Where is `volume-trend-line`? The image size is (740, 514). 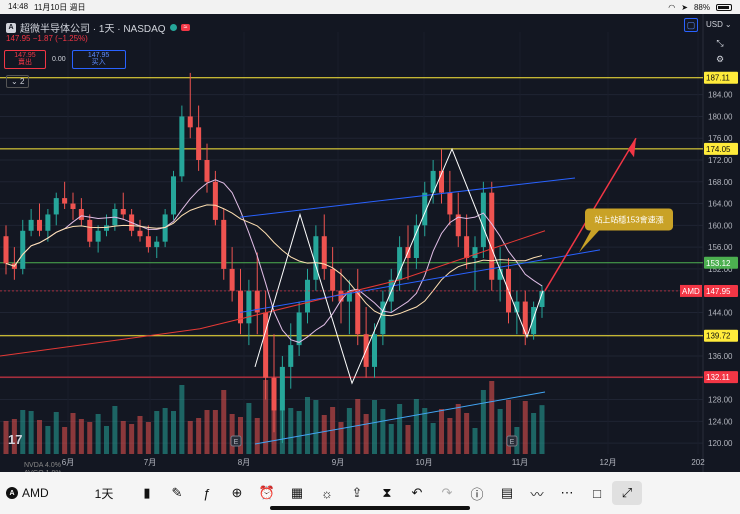
volume-trend-line is located at coordinates (400, 418).